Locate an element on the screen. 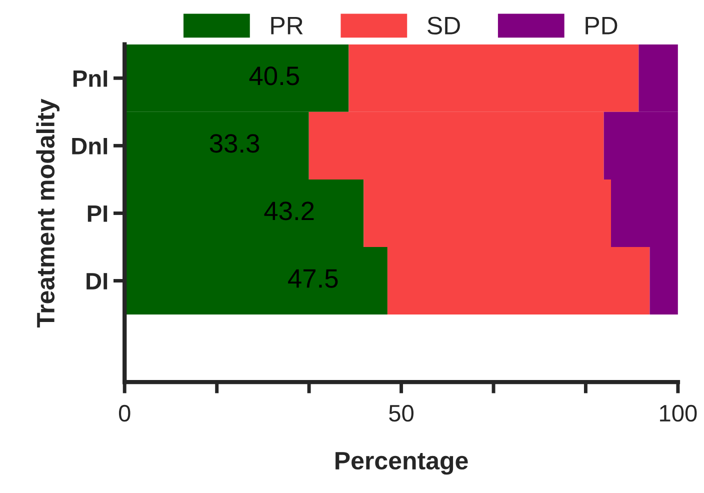 The image size is (704, 493). y-tick-label: PnI is located at coordinates (90, 78).